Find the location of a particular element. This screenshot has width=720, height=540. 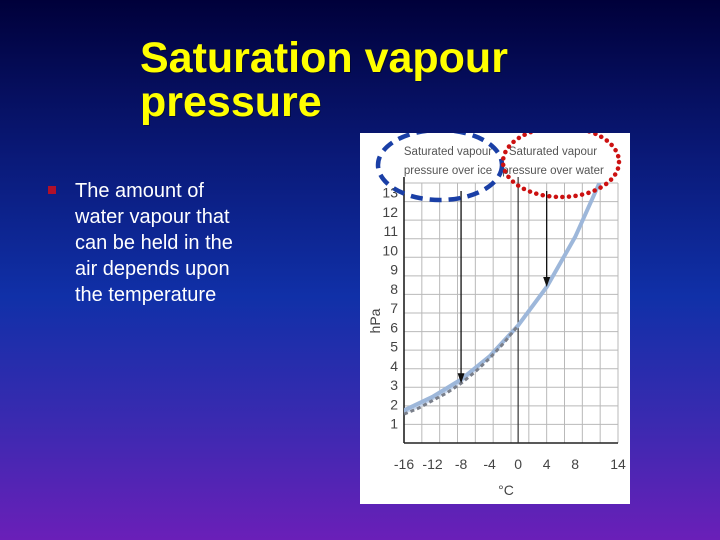

slide-title: Saturation vapour pressure is located at coordinates (360, 80).